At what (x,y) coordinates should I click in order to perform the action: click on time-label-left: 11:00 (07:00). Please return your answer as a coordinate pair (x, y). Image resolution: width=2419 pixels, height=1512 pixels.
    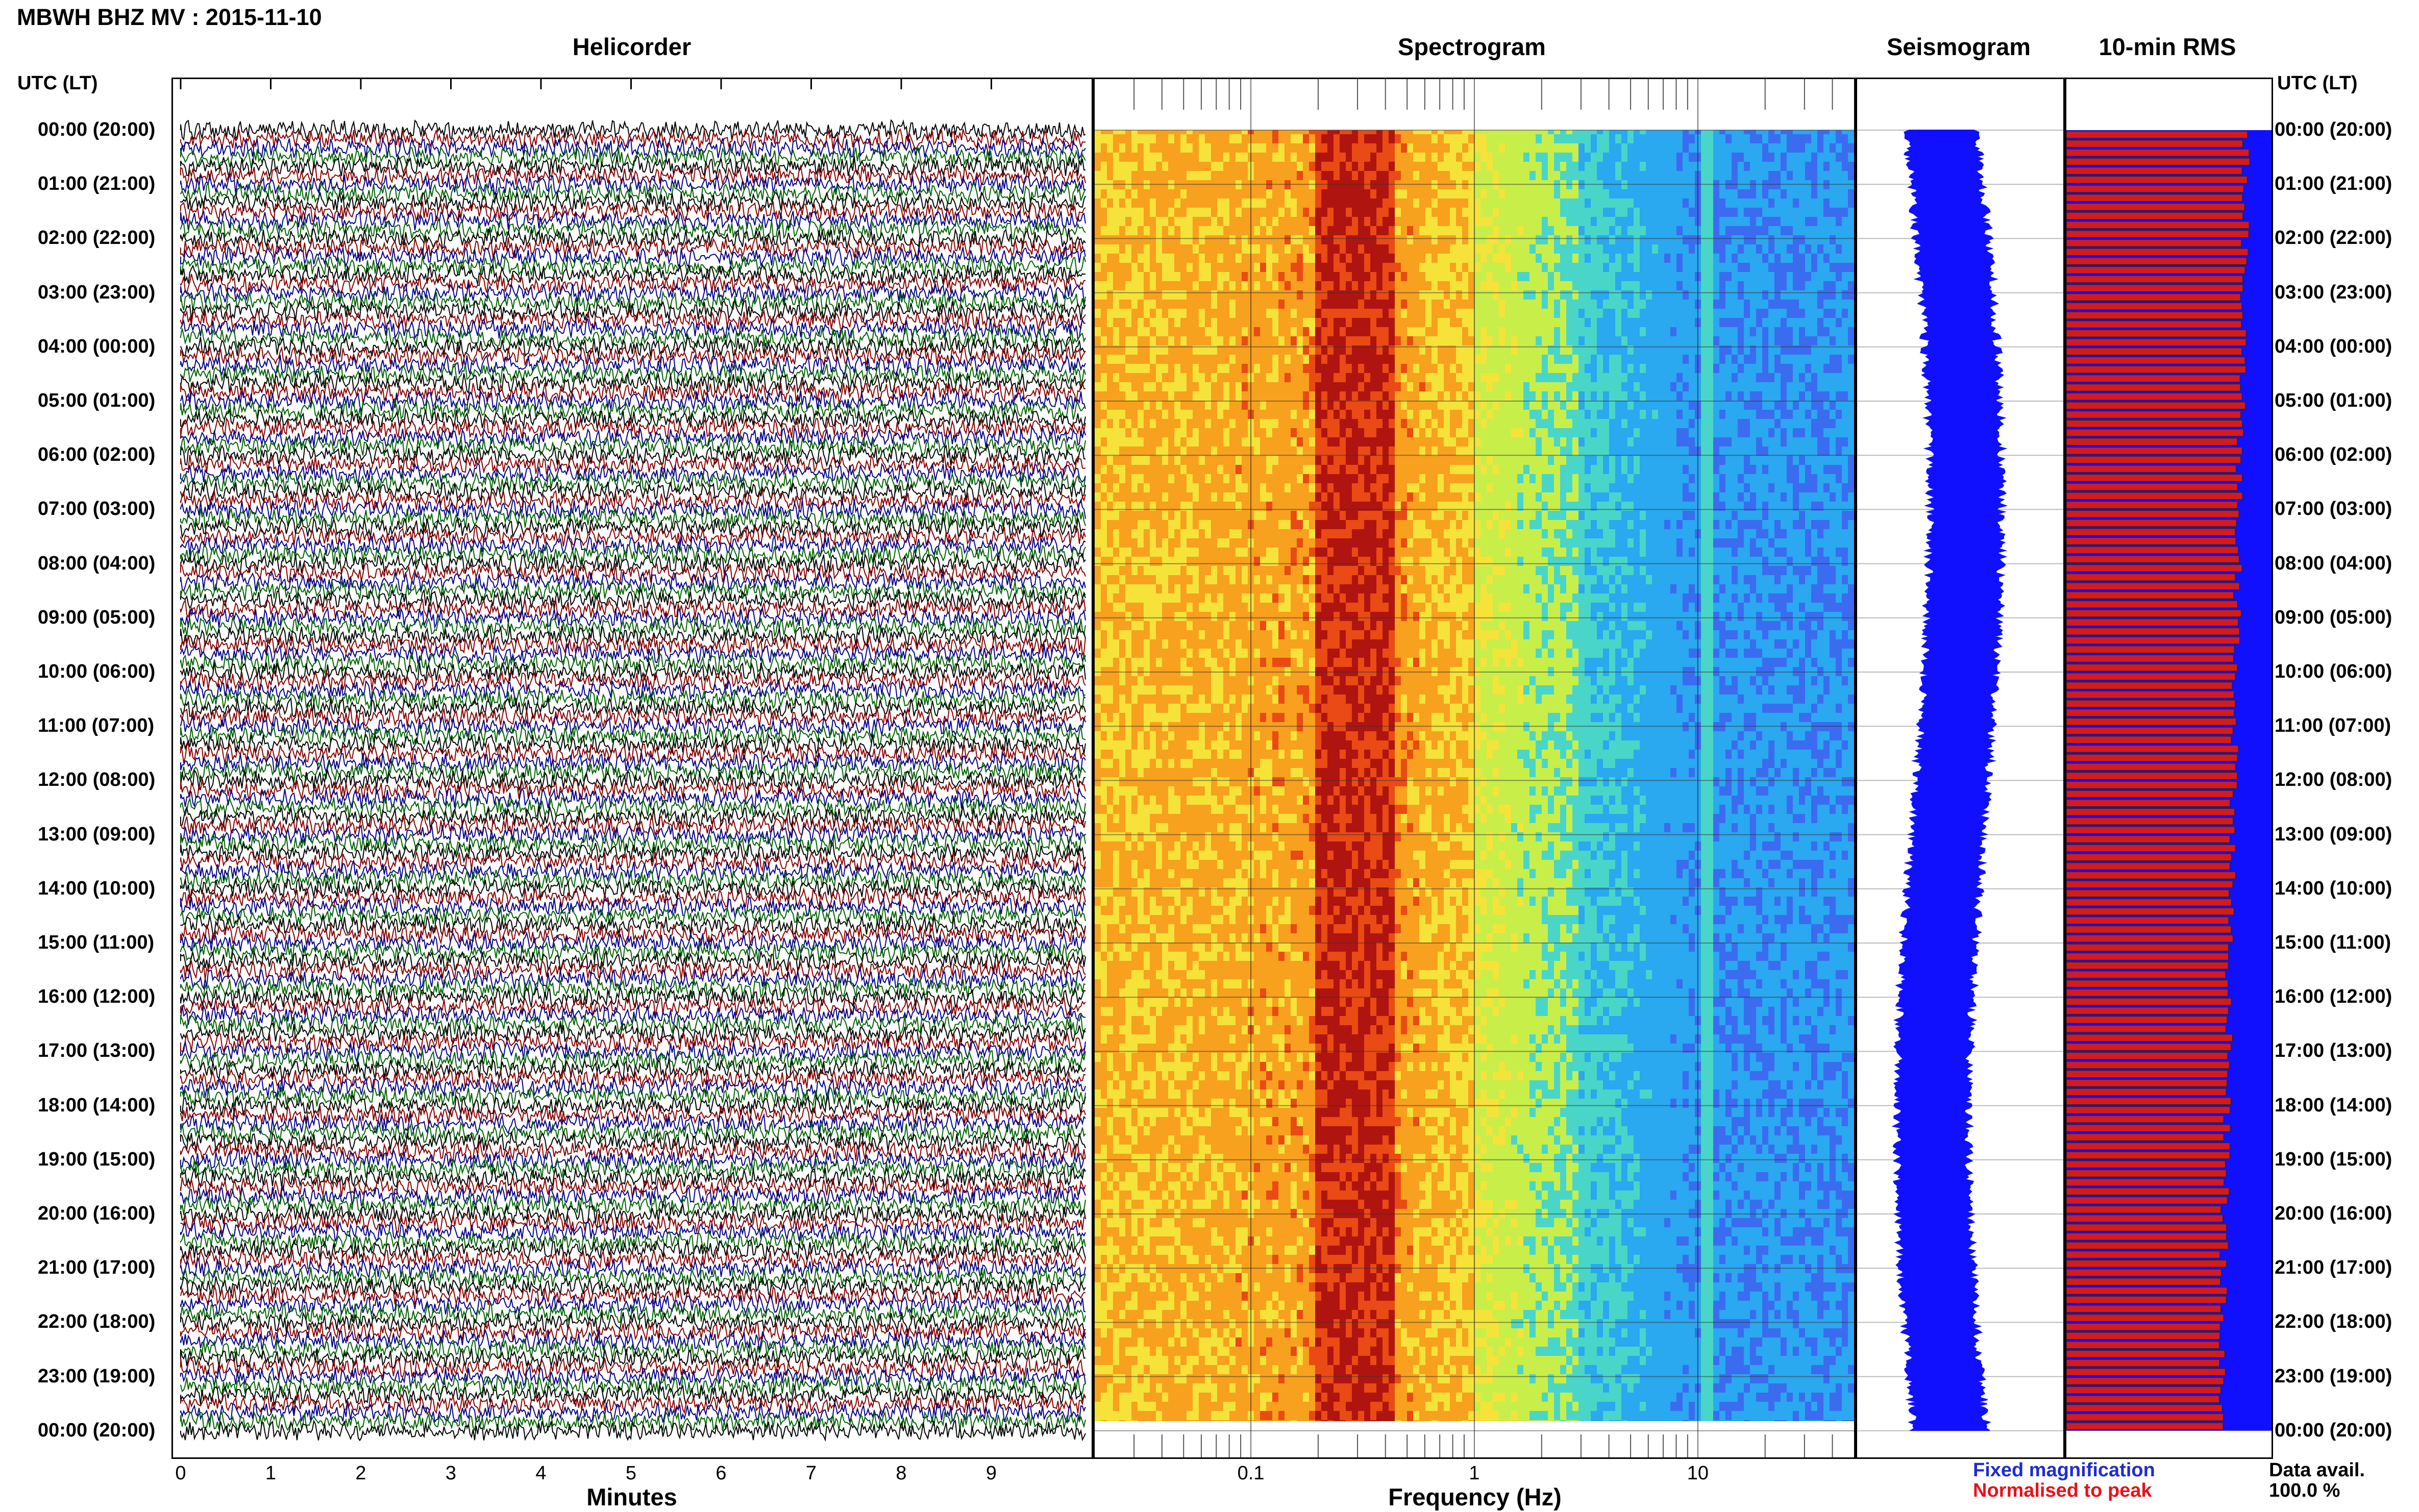
    Looking at the image, I should click on (96, 726).